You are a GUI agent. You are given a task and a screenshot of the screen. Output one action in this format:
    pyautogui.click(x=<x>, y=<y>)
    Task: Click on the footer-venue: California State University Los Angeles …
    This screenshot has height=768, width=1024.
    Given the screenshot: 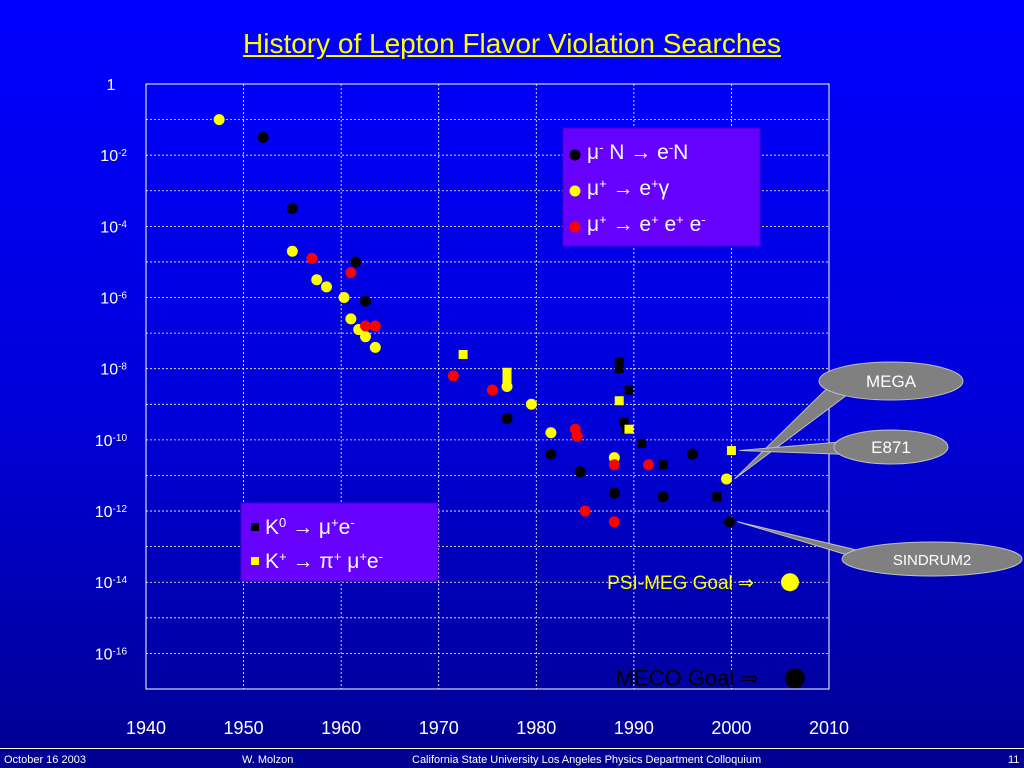 What is the action you would take?
    pyautogui.click(x=587, y=760)
    